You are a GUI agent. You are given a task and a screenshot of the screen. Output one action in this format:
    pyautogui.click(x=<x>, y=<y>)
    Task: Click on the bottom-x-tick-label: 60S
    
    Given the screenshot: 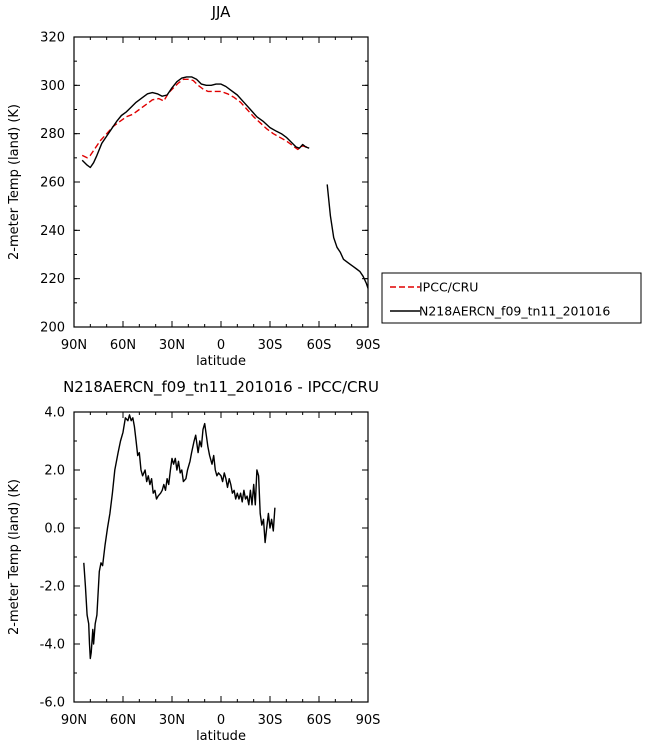 What is the action you would take?
    pyautogui.click(x=319, y=720)
    